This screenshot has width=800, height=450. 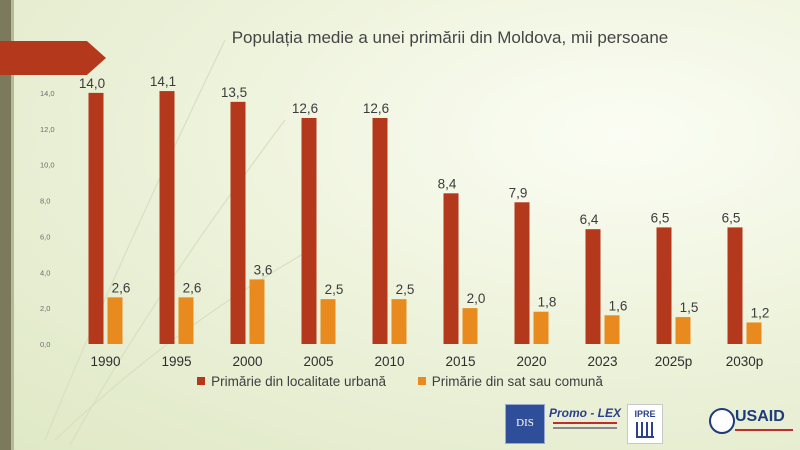 What do you see at coordinates (334, 289) in the screenshot?
I see `data-label-rural-2005: 2,5` at bounding box center [334, 289].